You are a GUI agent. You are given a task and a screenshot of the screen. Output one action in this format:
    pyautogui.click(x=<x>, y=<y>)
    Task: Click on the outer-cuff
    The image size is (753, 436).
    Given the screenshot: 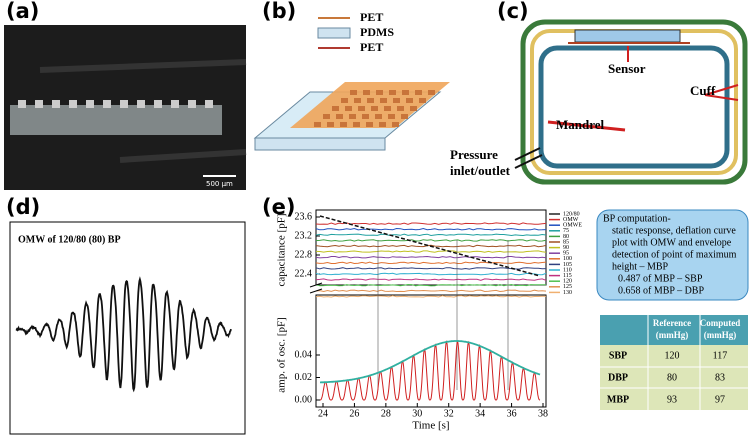 What is the action you would take?
    pyautogui.click(x=634, y=102)
    